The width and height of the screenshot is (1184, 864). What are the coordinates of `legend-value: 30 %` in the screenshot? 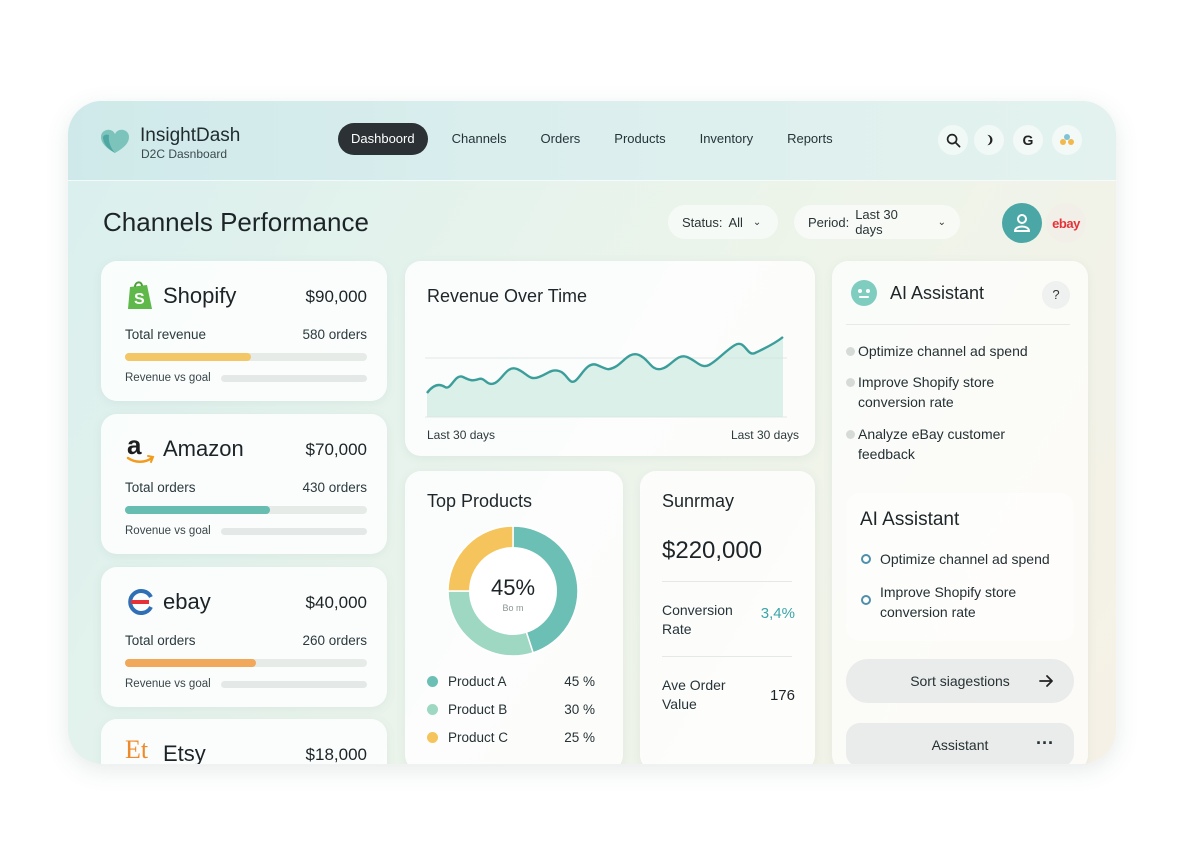 It's located at (579, 709).